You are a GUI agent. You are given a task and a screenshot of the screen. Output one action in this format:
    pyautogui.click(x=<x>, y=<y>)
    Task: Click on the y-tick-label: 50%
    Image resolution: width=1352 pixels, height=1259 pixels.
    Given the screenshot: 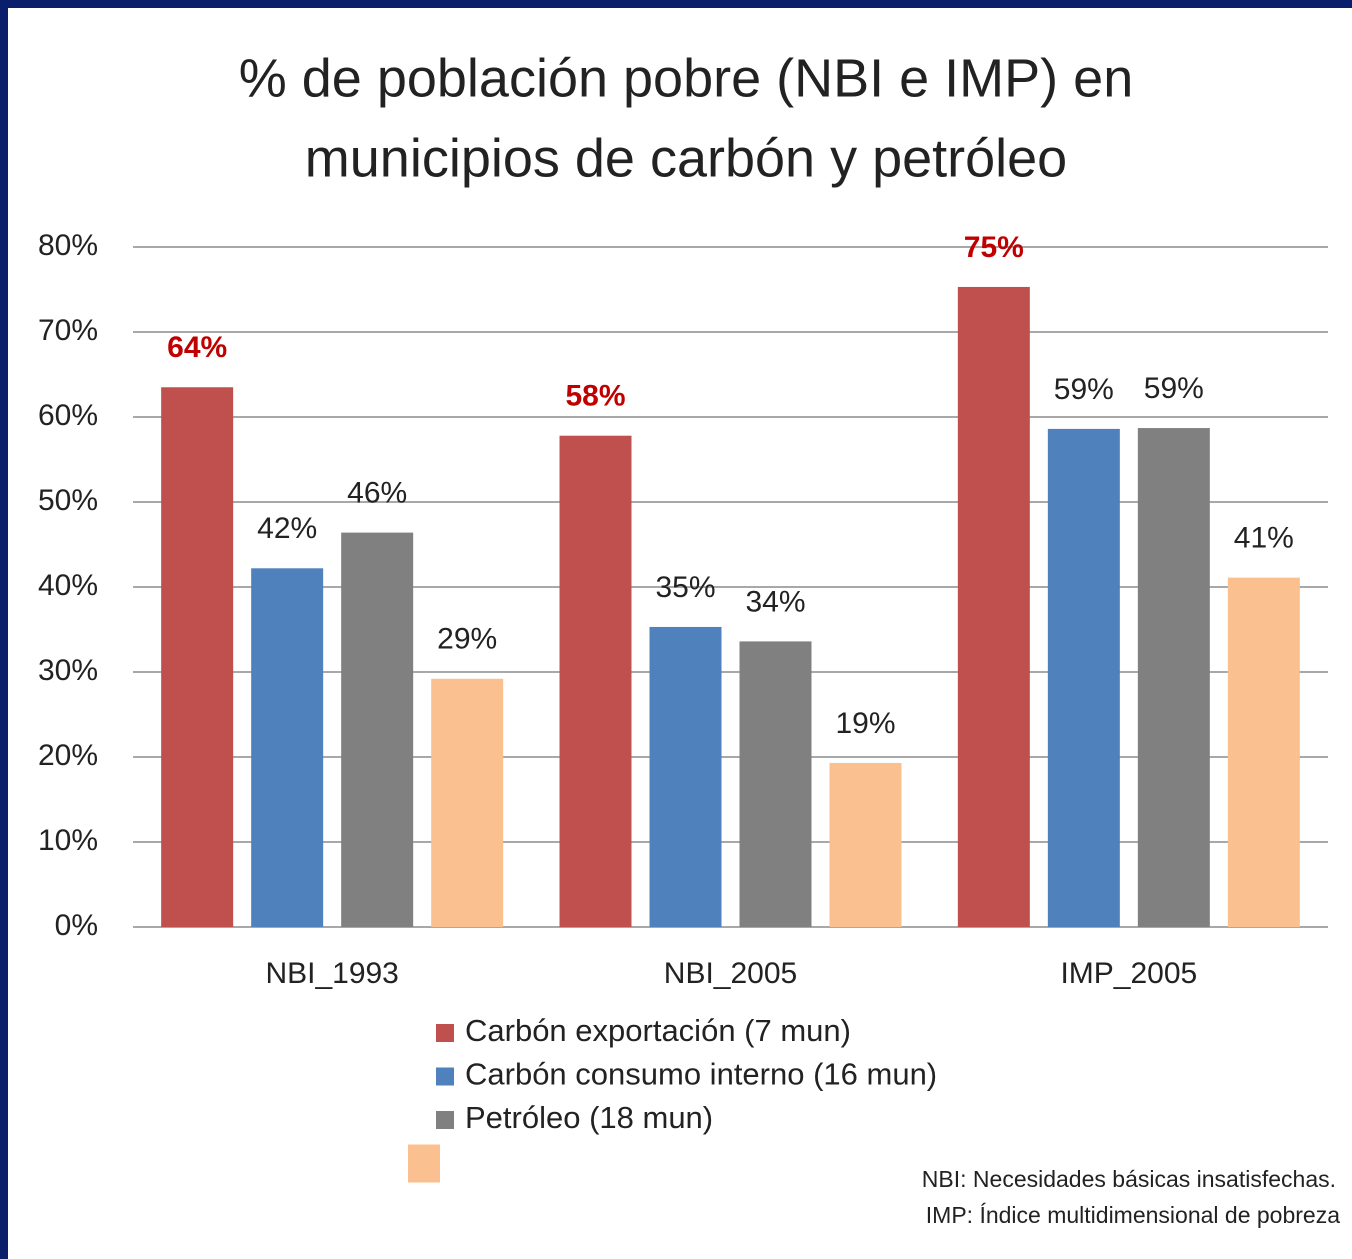 What is the action you would take?
    pyautogui.click(x=68, y=500)
    